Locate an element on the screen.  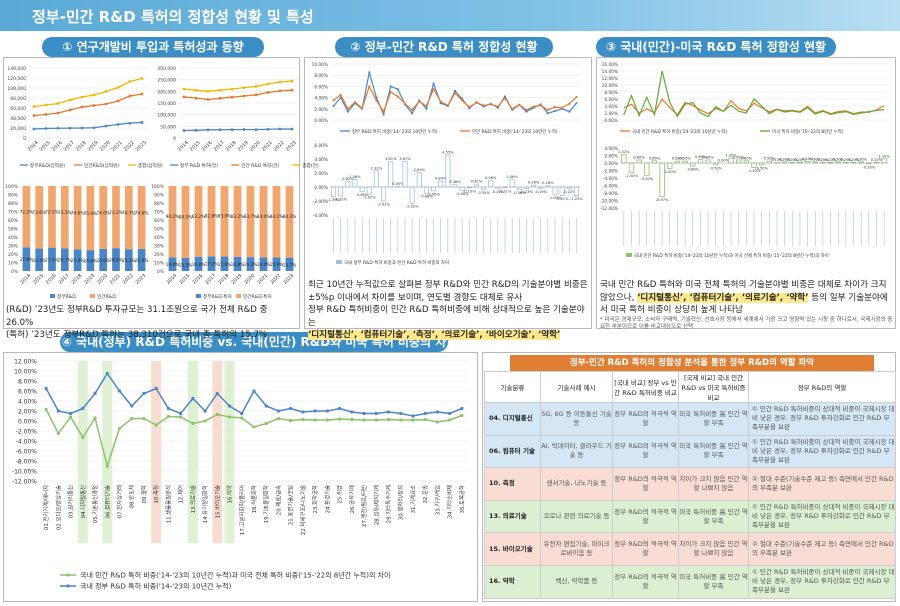
y-tick-label: 200,000 is located at coordinates (166, 92).